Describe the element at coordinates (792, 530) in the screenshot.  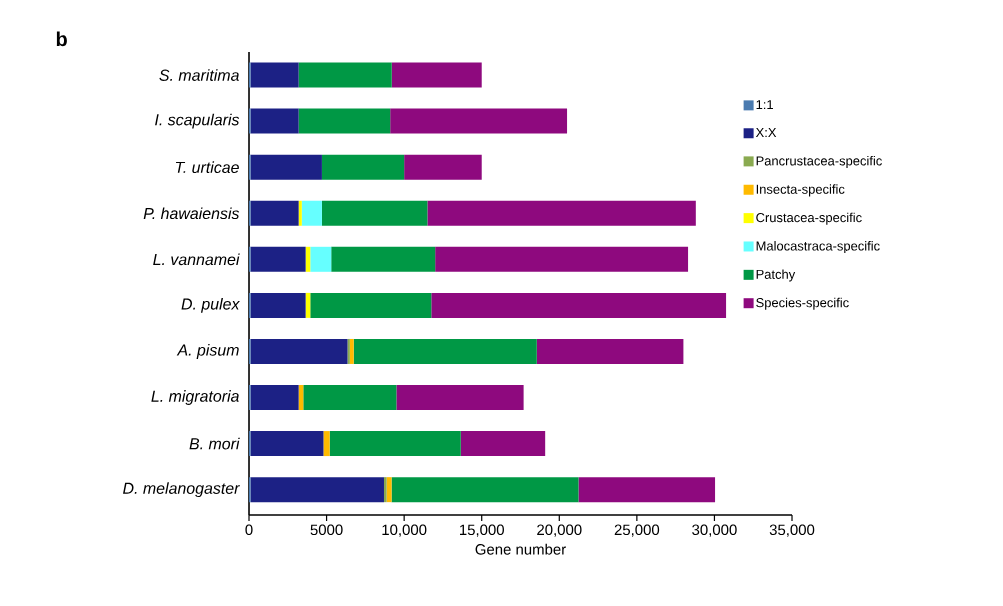
I see `x-tick-label: 35,000` at that location.